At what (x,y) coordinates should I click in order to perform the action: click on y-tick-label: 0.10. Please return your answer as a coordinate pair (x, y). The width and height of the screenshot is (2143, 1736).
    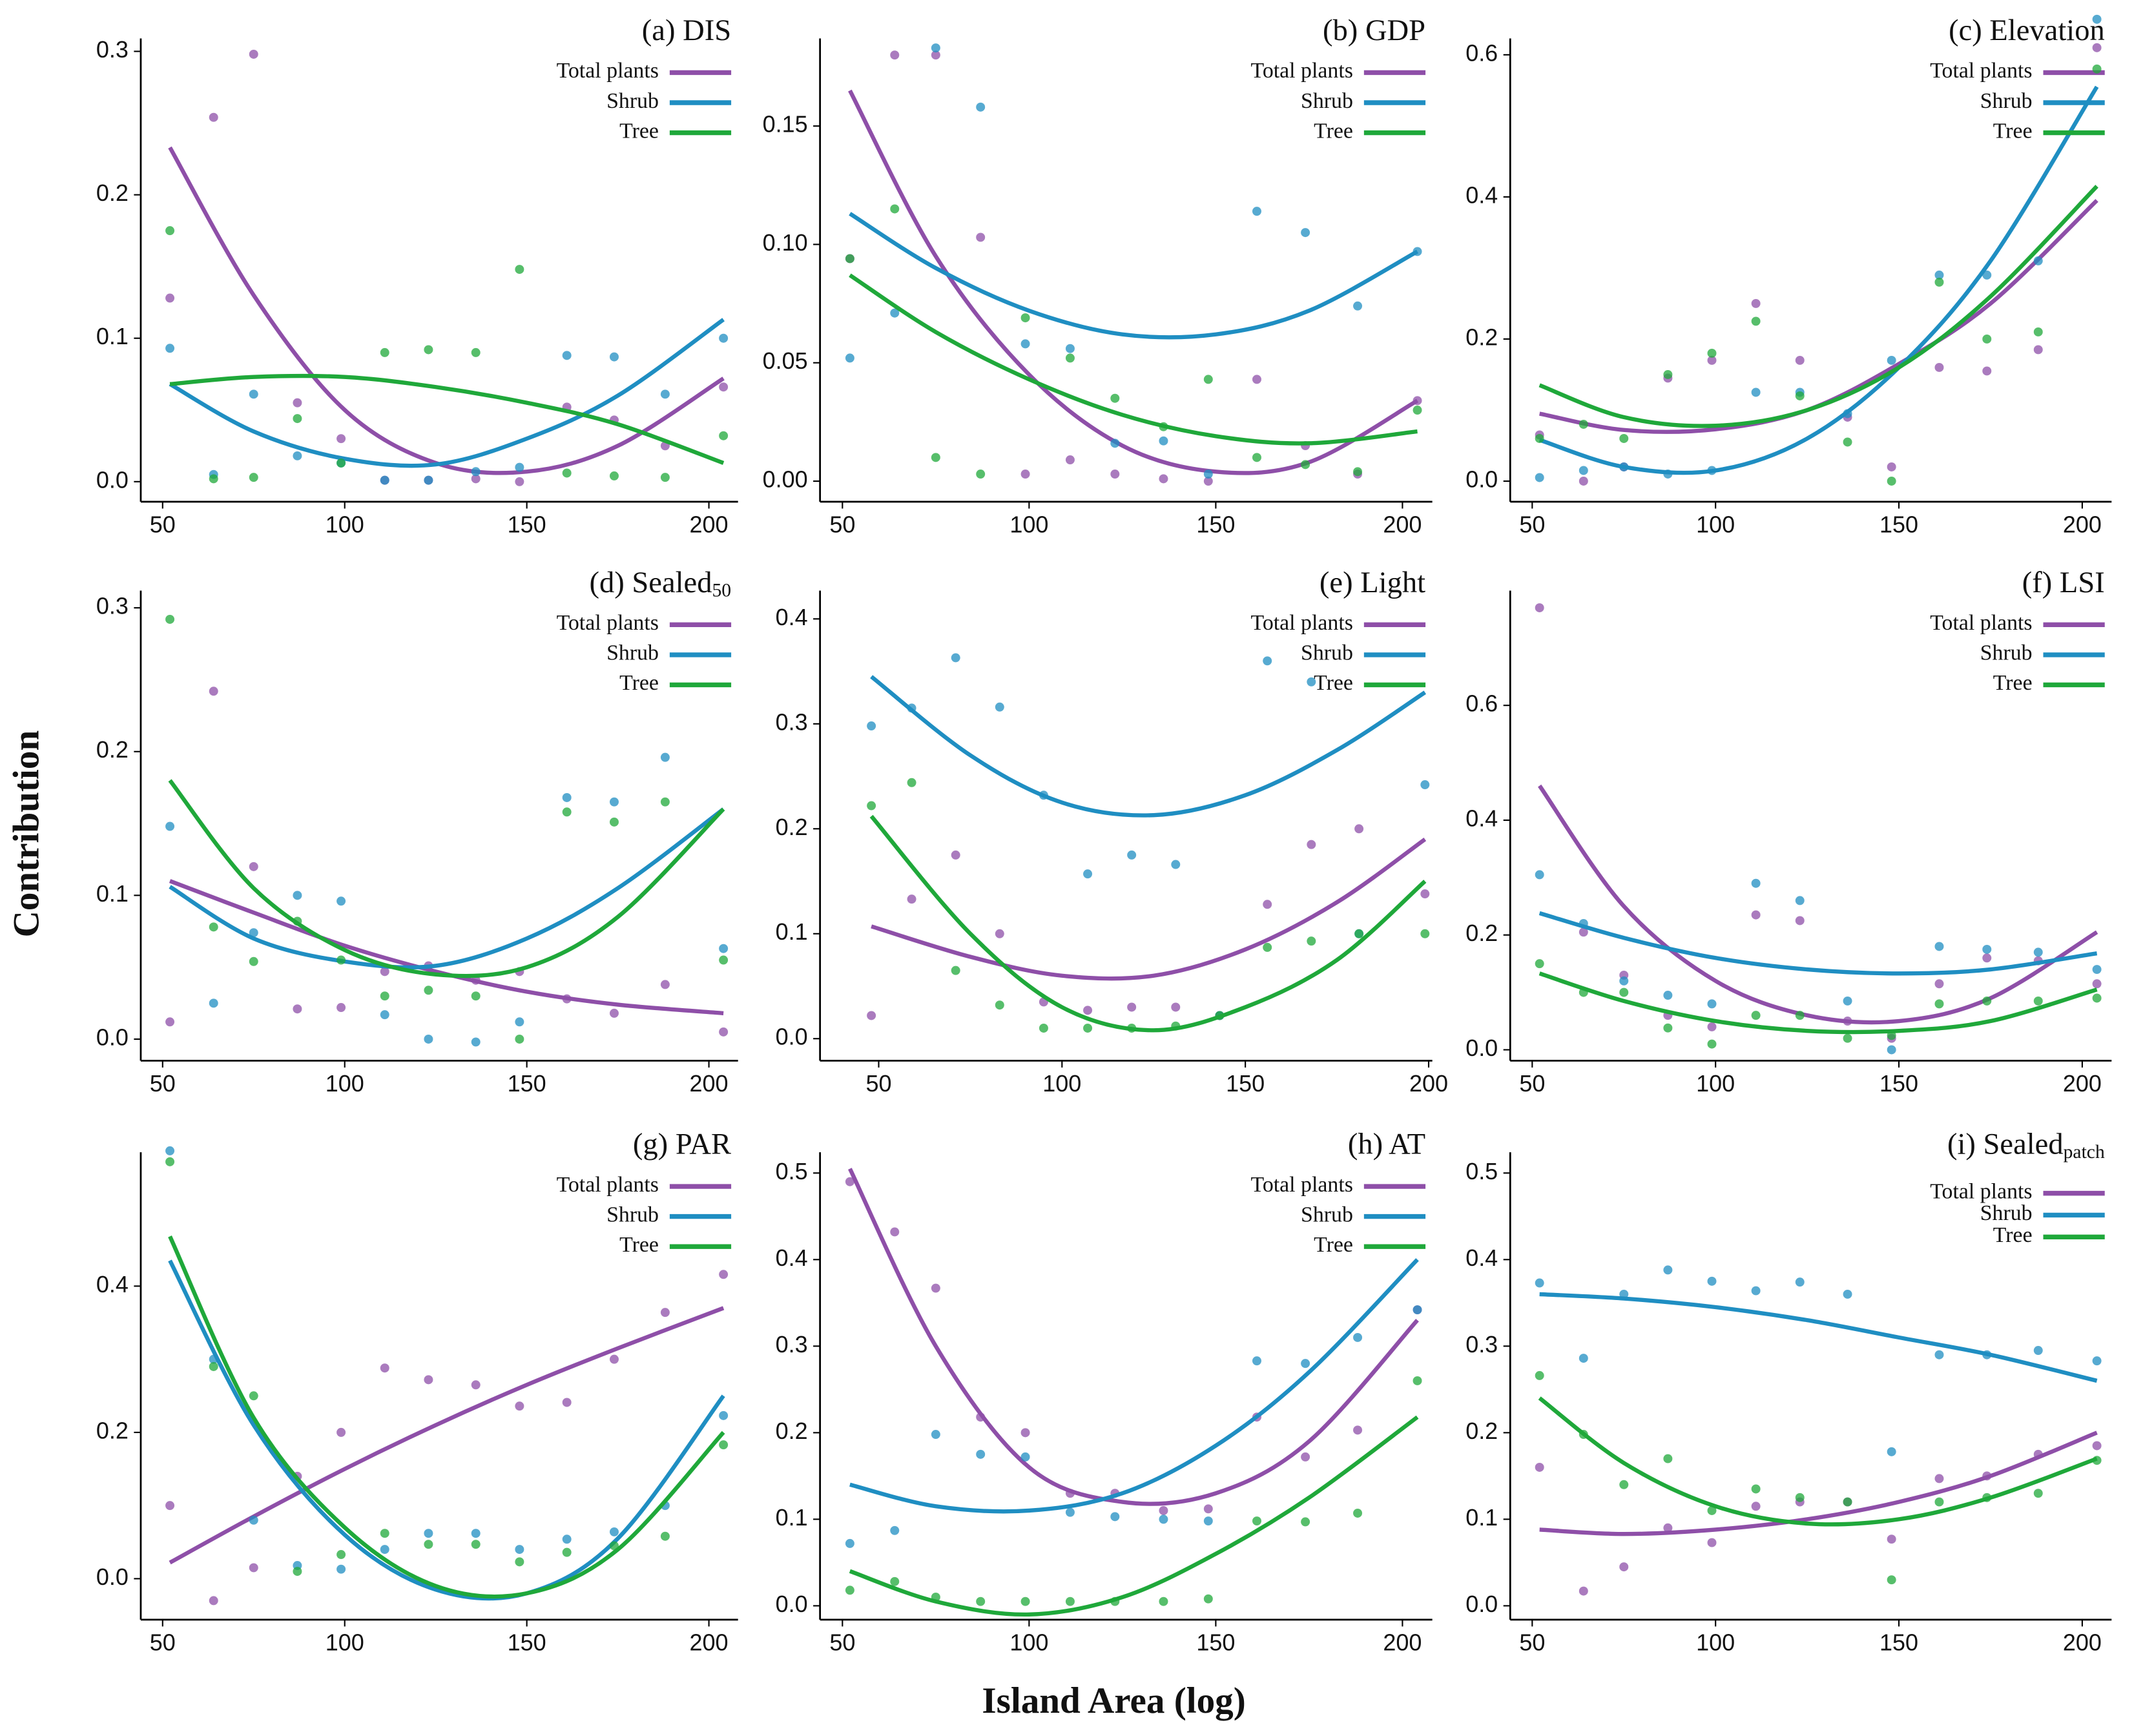
    Looking at the image, I should click on (785, 243).